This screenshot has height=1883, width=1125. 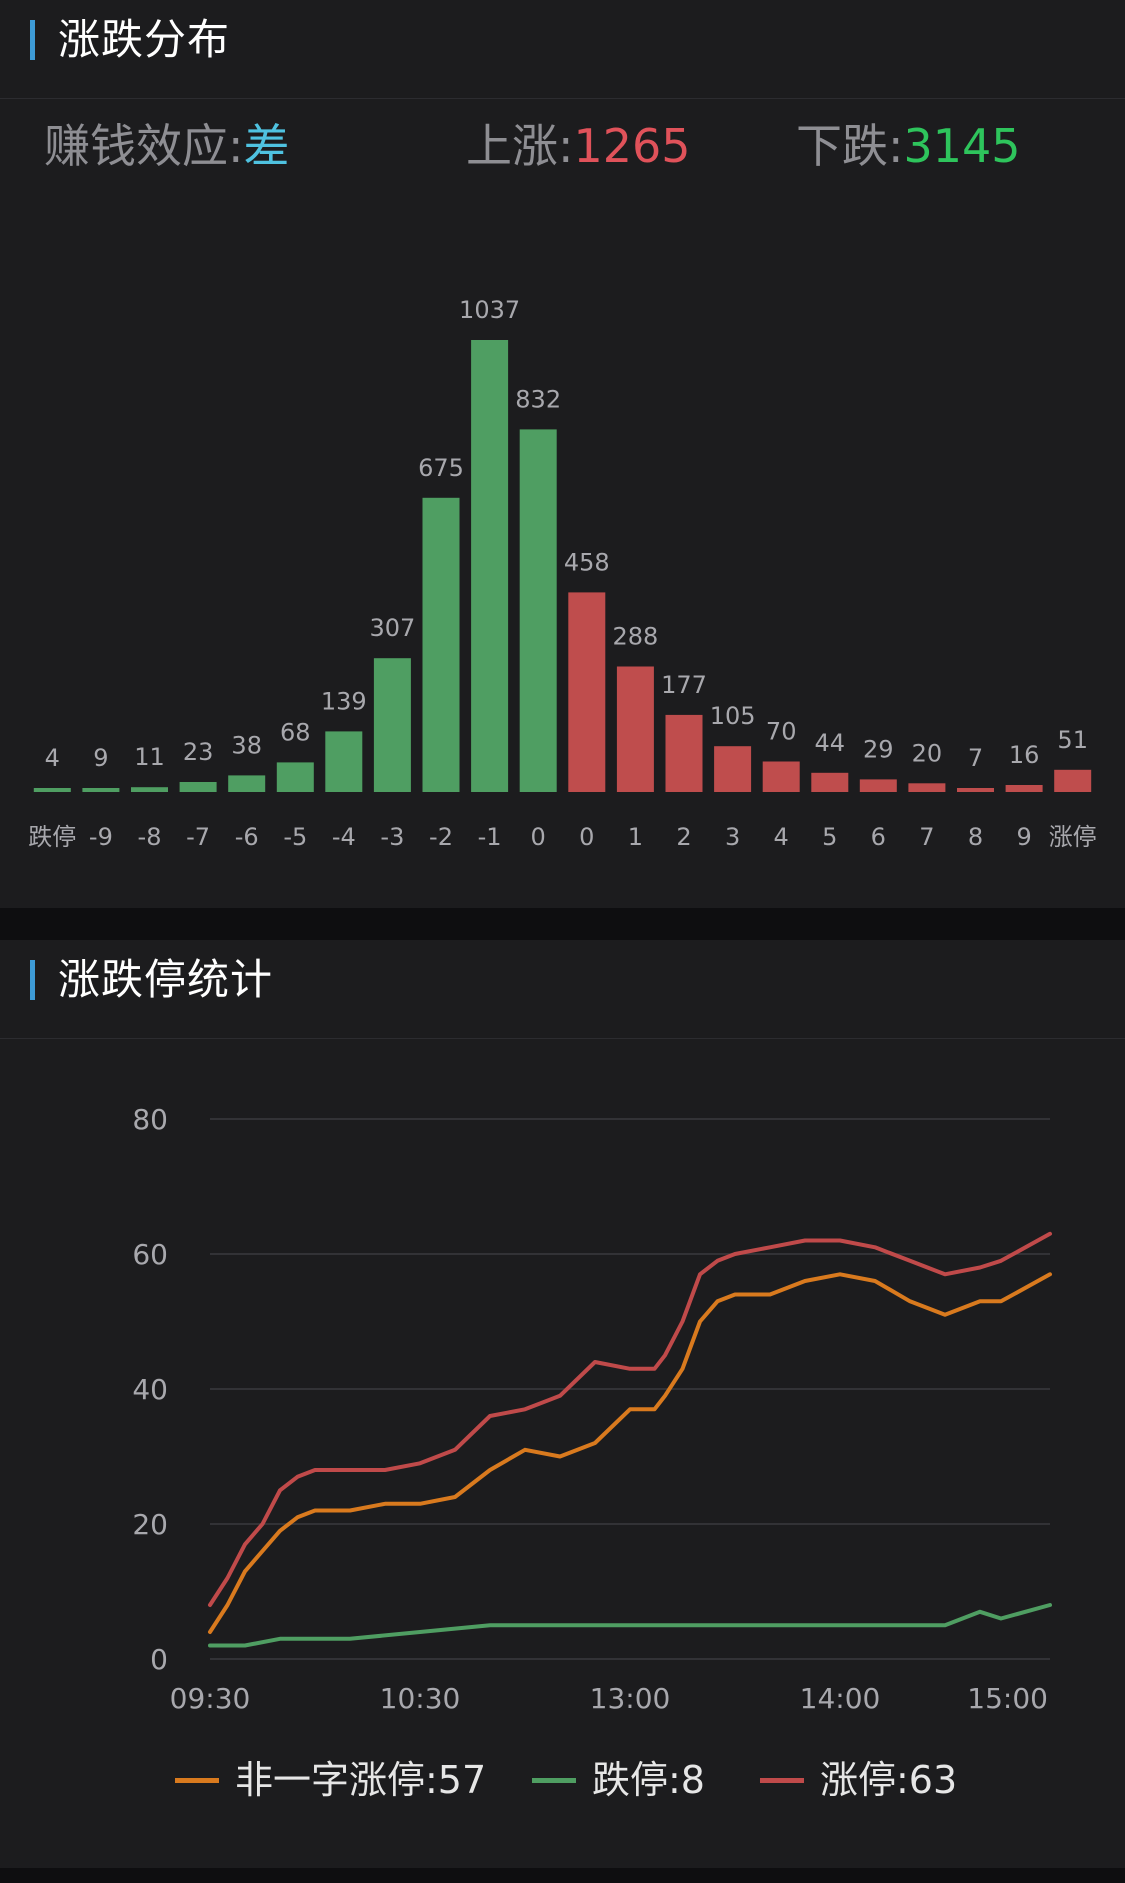 I want to click on bar-category-label: -7, so click(x=198, y=837).